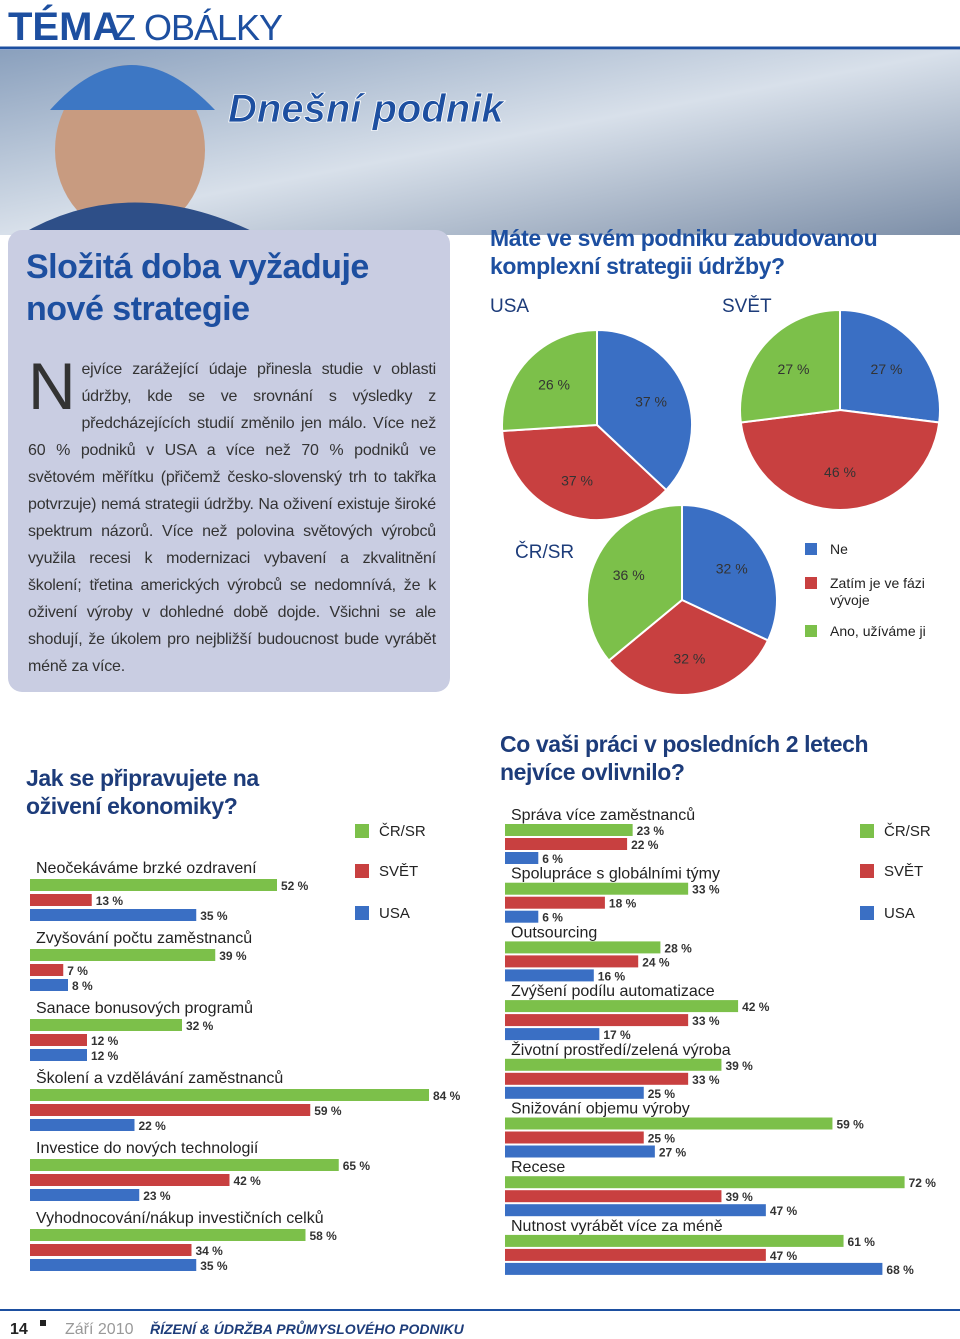 Image resolution: width=960 pixels, height=1339 pixels. Describe the element at coordinates (656, 962) in the screenshot. I see `bar-value-label: 24 %` at that location.